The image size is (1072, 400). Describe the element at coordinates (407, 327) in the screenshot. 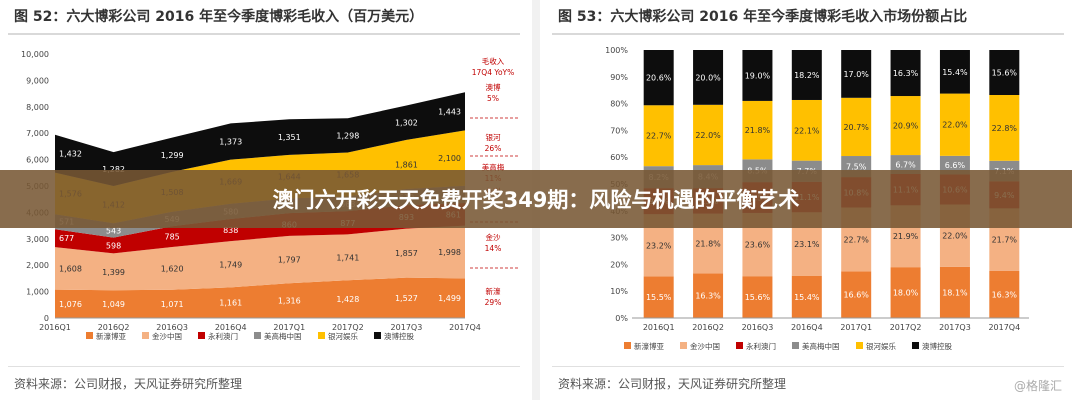

I see `x-tick-label: 2017Q3` at that location.